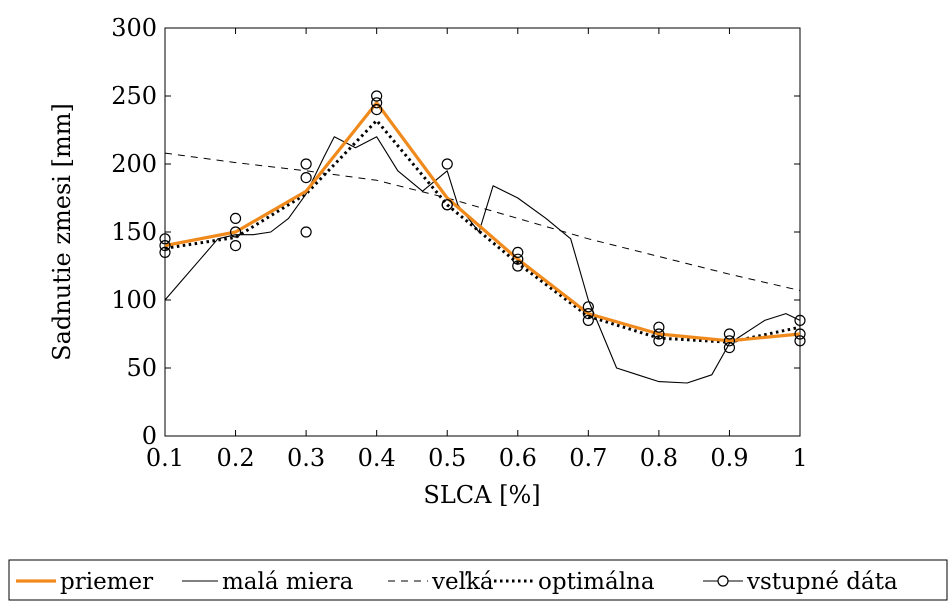 The height and width of the screenshot is (602, 948). I want to click on y-tick-label: 250, so click(134, 96).